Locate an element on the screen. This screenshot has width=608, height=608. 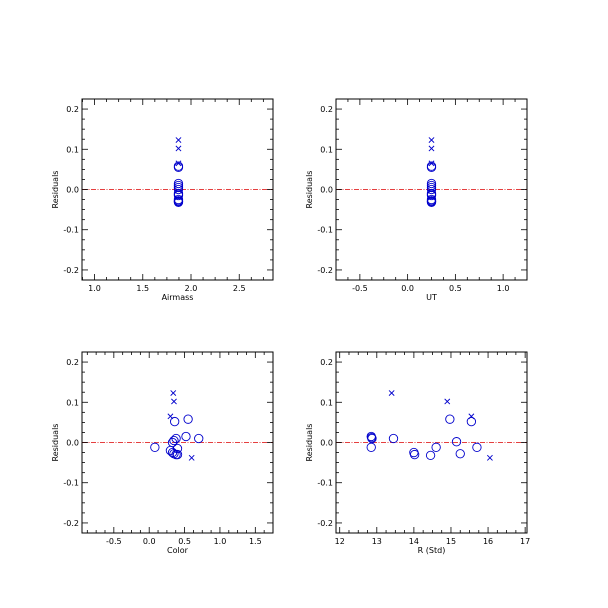
x-tick-label: 2.0 is located at coordinates (191, 288).